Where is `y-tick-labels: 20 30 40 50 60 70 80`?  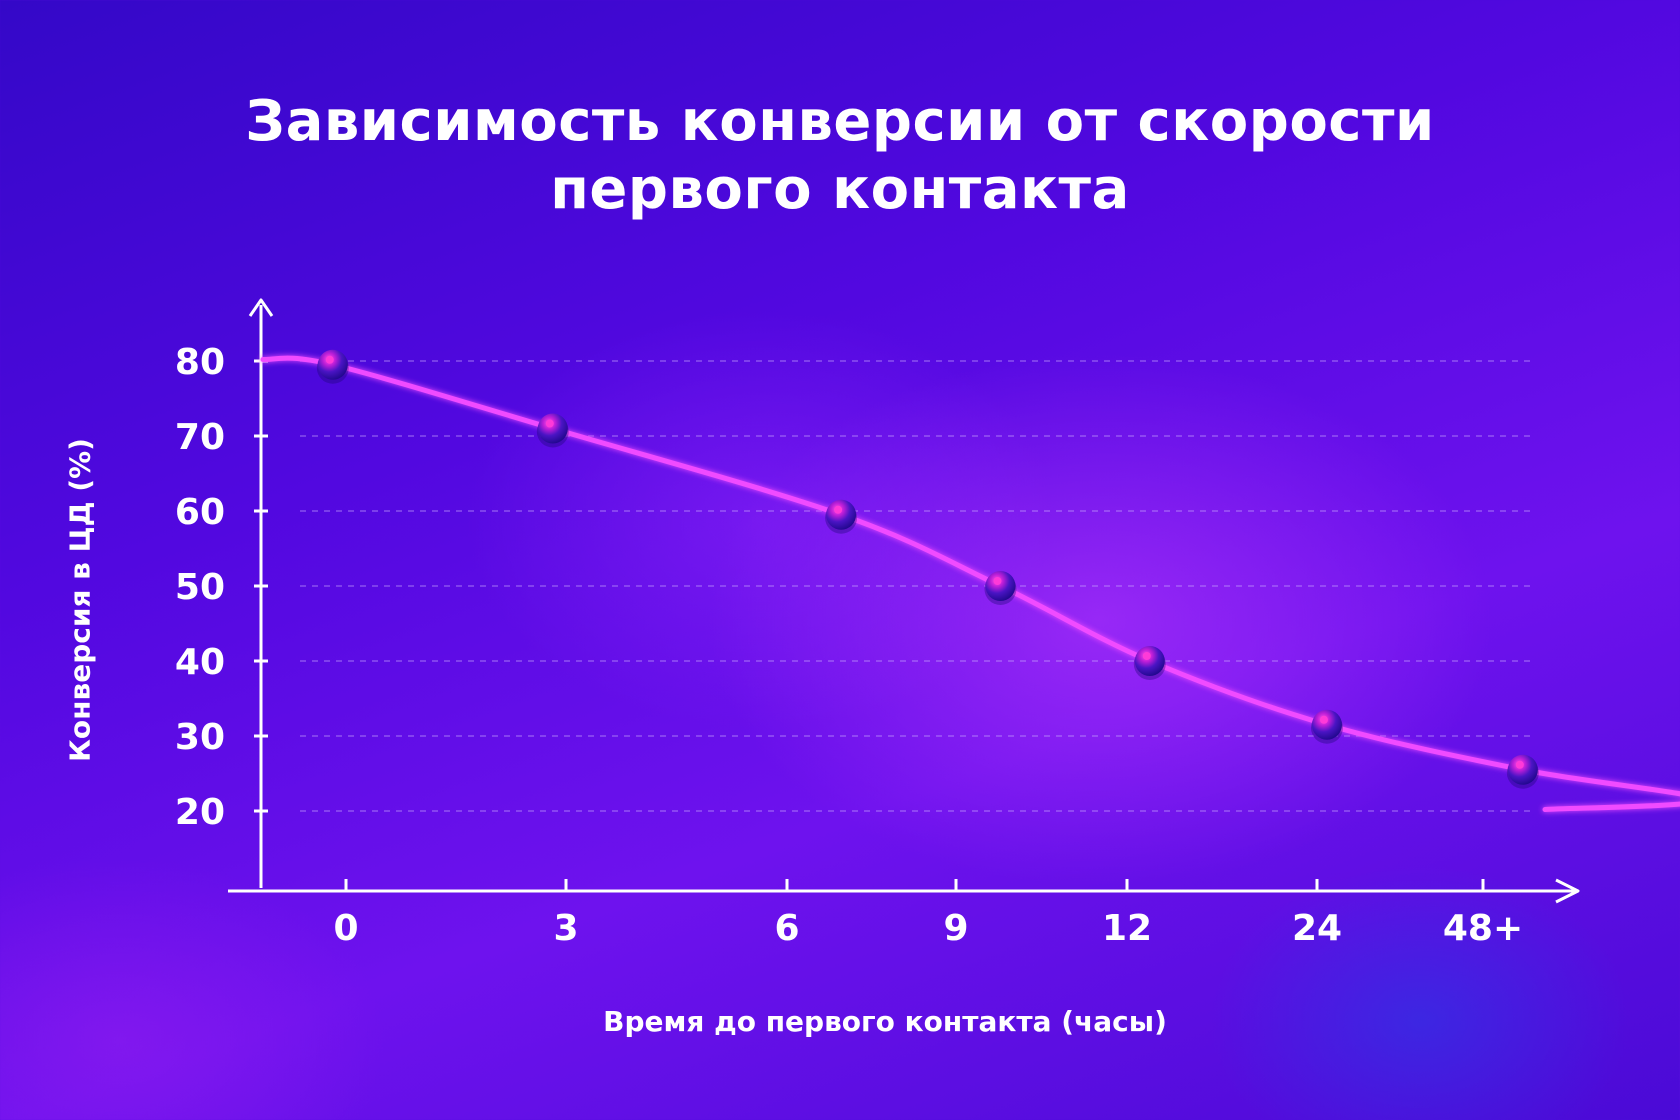 y-tick-labels: 20 30 40 50 60 70 80 is located at coordinates (221, 587).